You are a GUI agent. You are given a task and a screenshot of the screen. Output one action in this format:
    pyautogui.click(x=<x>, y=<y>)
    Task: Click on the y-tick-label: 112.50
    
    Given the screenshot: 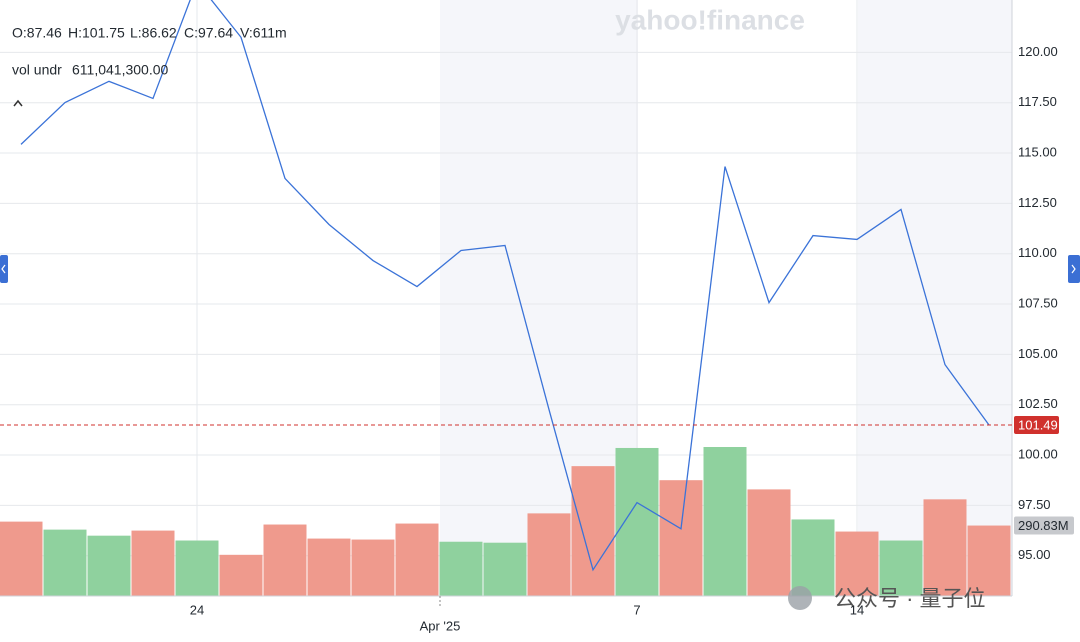 What is the action you would take?
    pyautogui.click(x=1037, y=202)
    